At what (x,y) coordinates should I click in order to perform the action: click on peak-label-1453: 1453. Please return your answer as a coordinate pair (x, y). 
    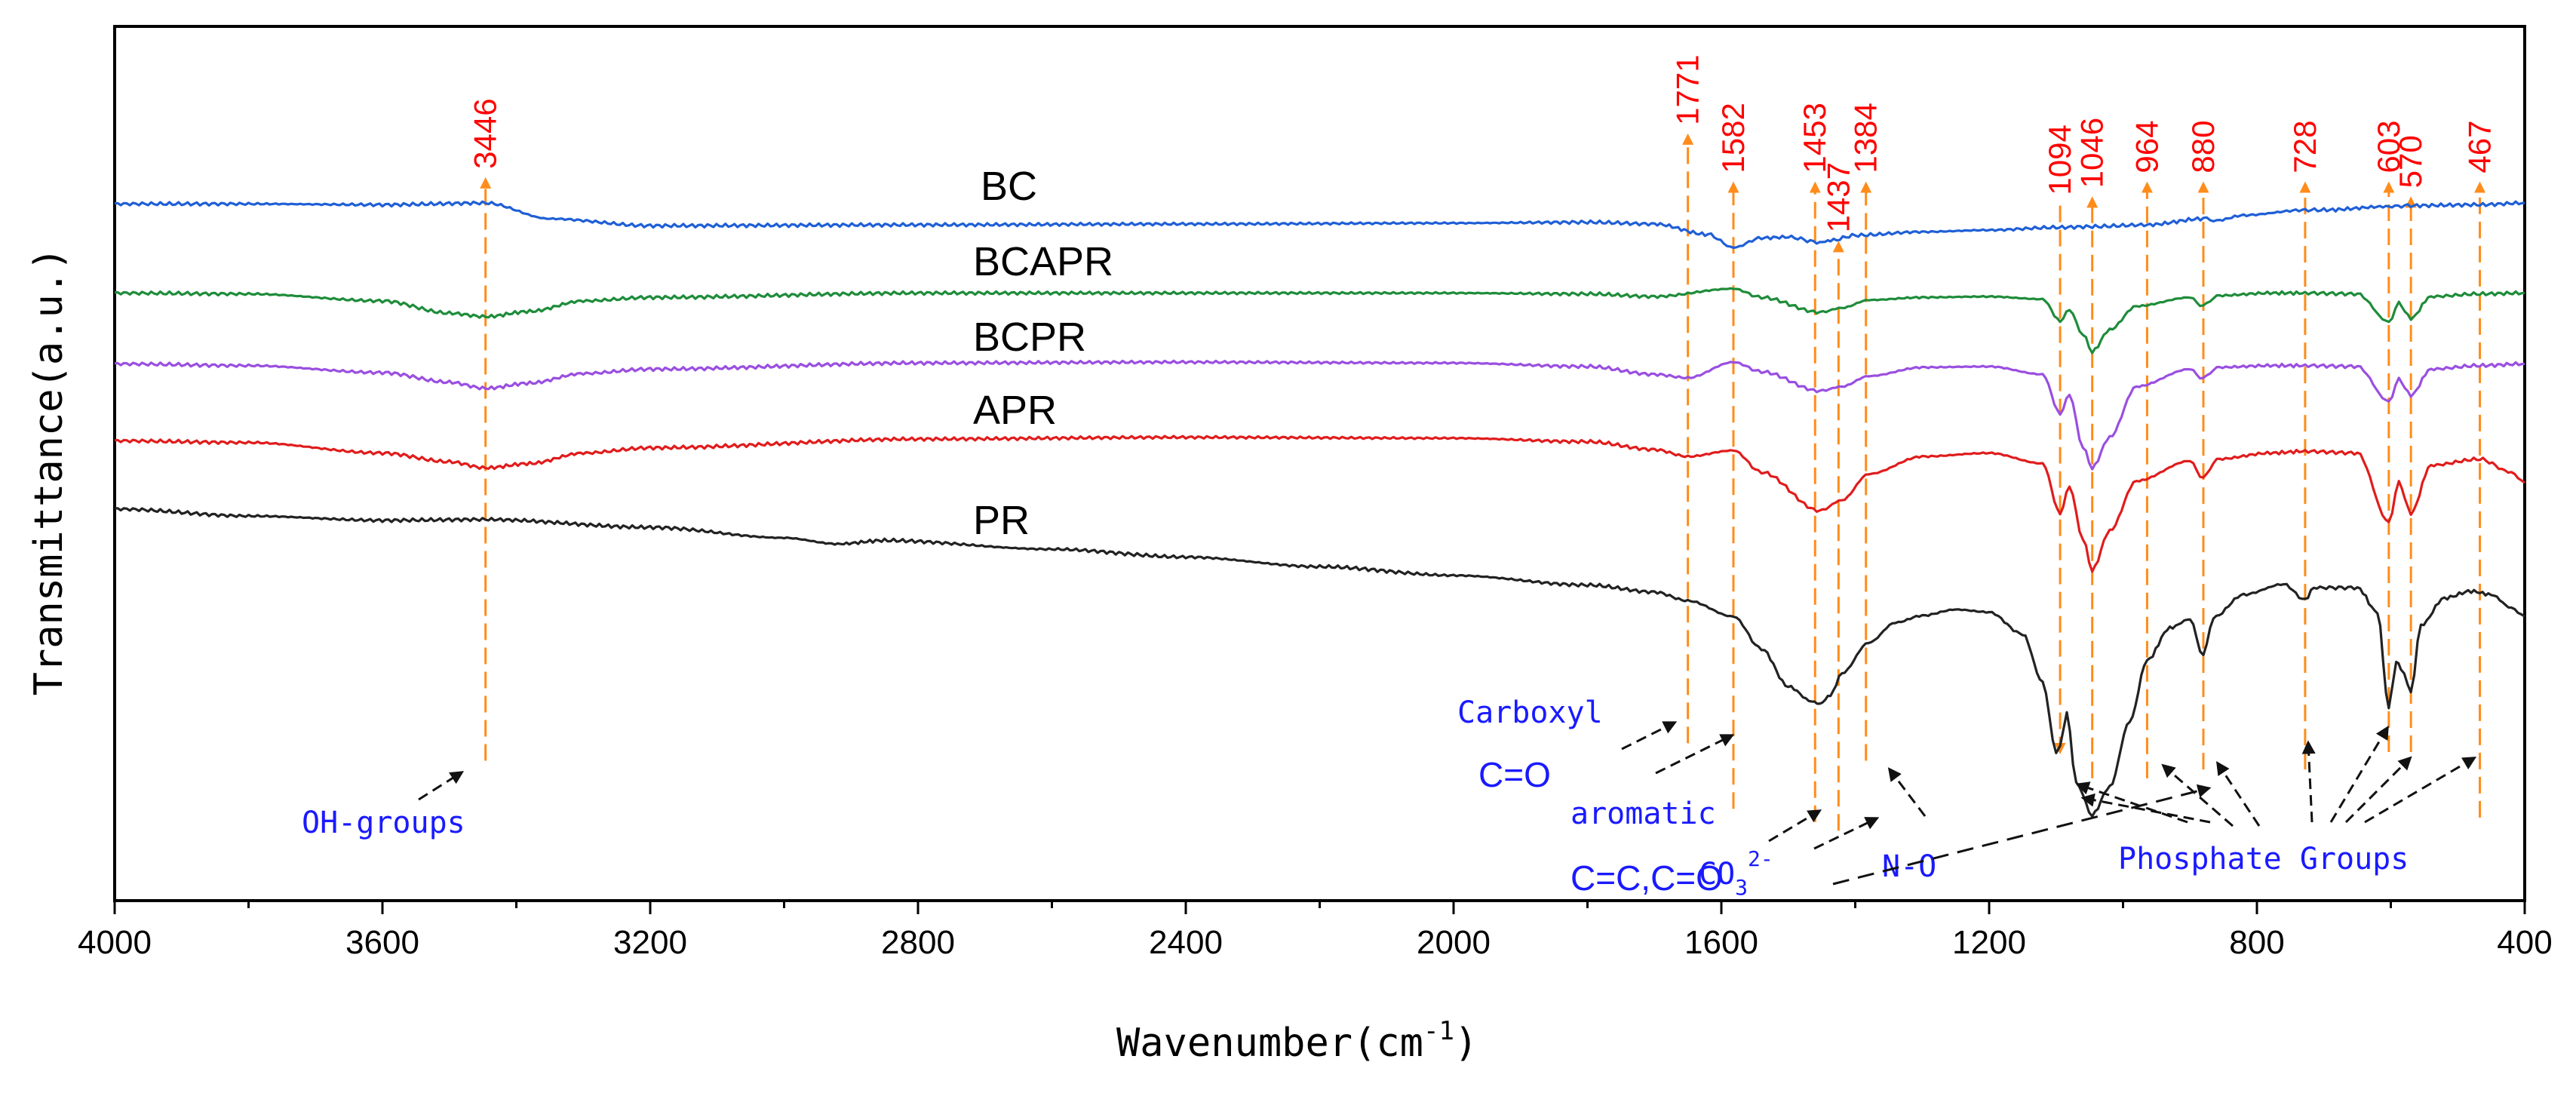
    Looking at the image, I should click on (1814, 138).